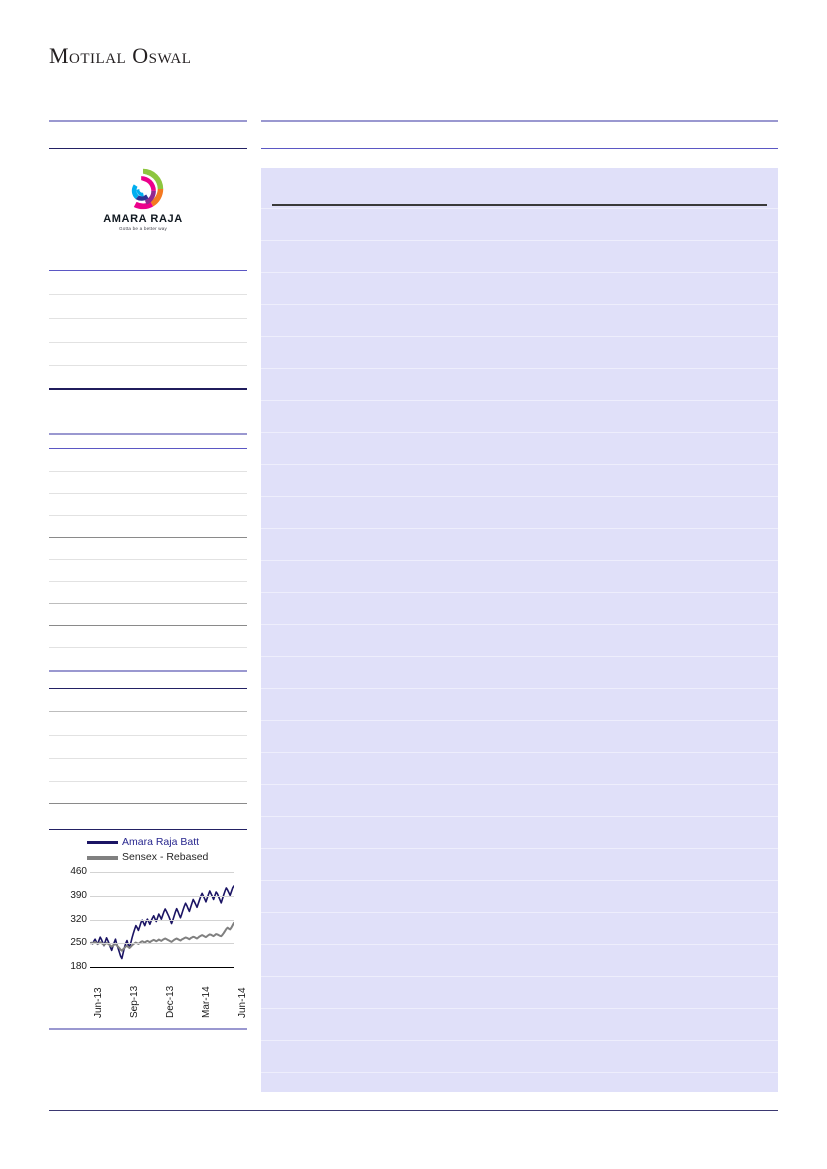  What do you see at coordinates (148, 434) in the screenshot?
I see `left-rule-block2-top` at bounding box center [148, 434].